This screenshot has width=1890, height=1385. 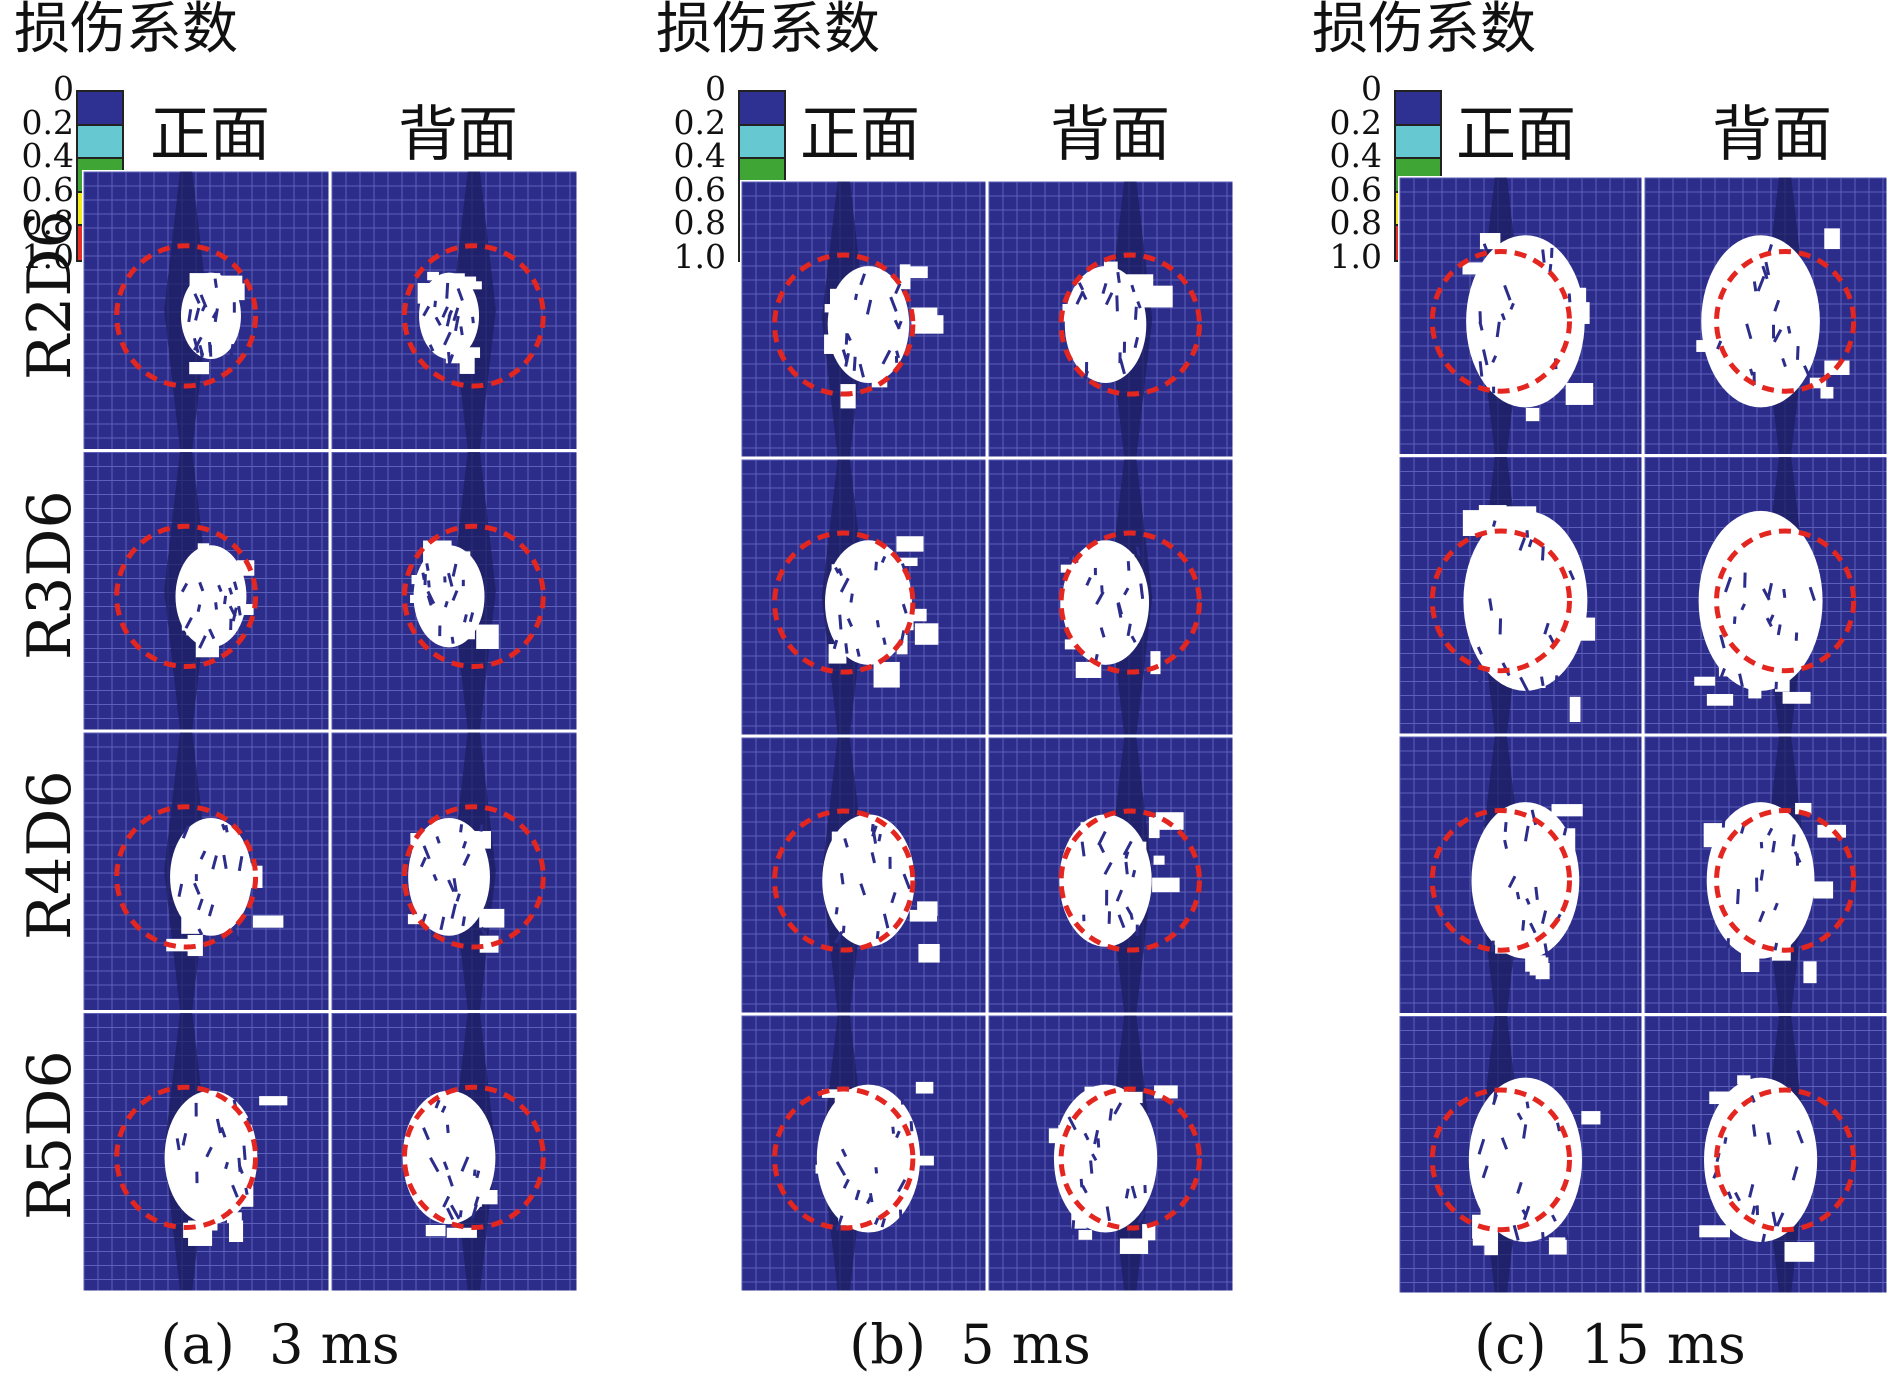 What do you see at coordinates (860, 135) in the screenshot?
I see `front-side-label: 正面` at bounding box center [860, 135].